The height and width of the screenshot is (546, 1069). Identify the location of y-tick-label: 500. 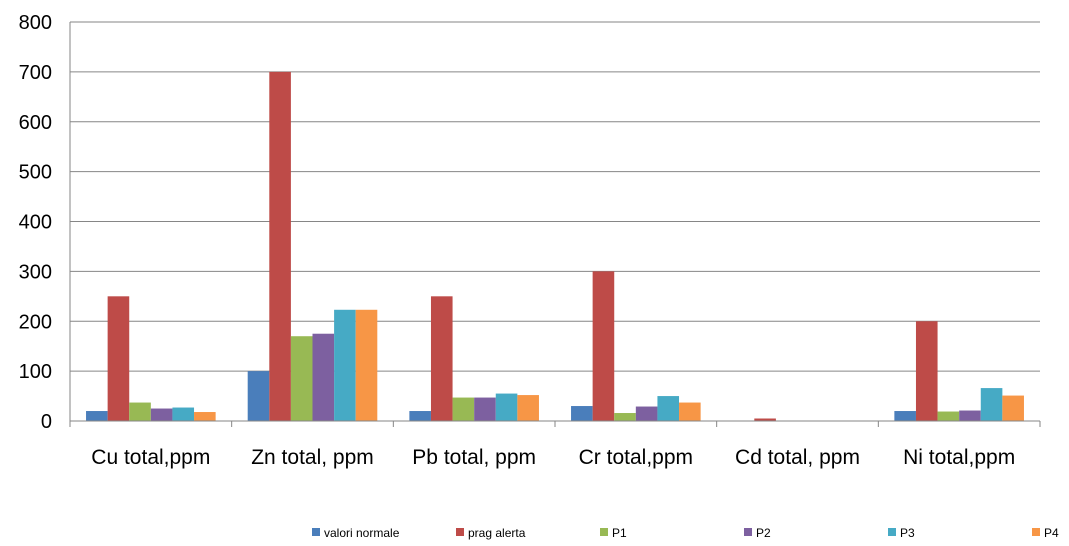
(35, 173).